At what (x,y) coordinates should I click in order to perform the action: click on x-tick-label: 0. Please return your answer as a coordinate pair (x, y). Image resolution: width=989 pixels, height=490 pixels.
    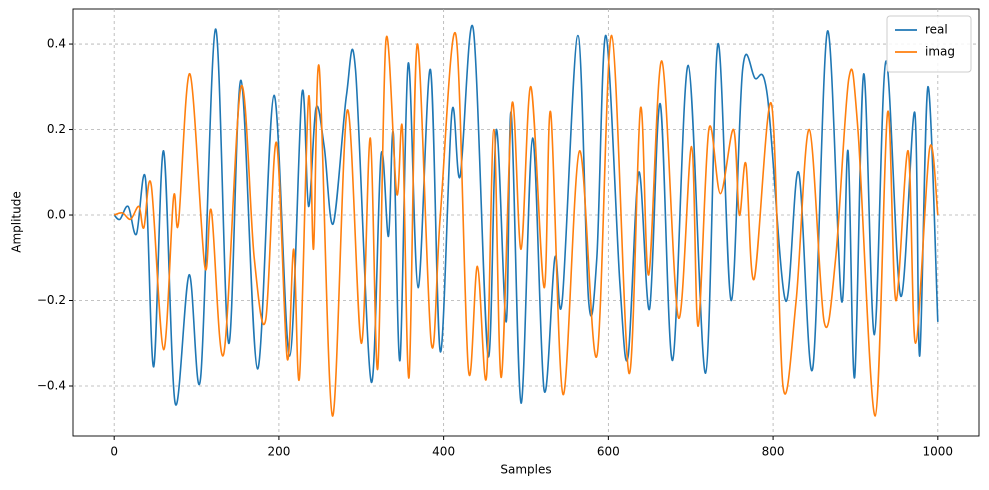
    Looking at the image, I should click on (114, 452).